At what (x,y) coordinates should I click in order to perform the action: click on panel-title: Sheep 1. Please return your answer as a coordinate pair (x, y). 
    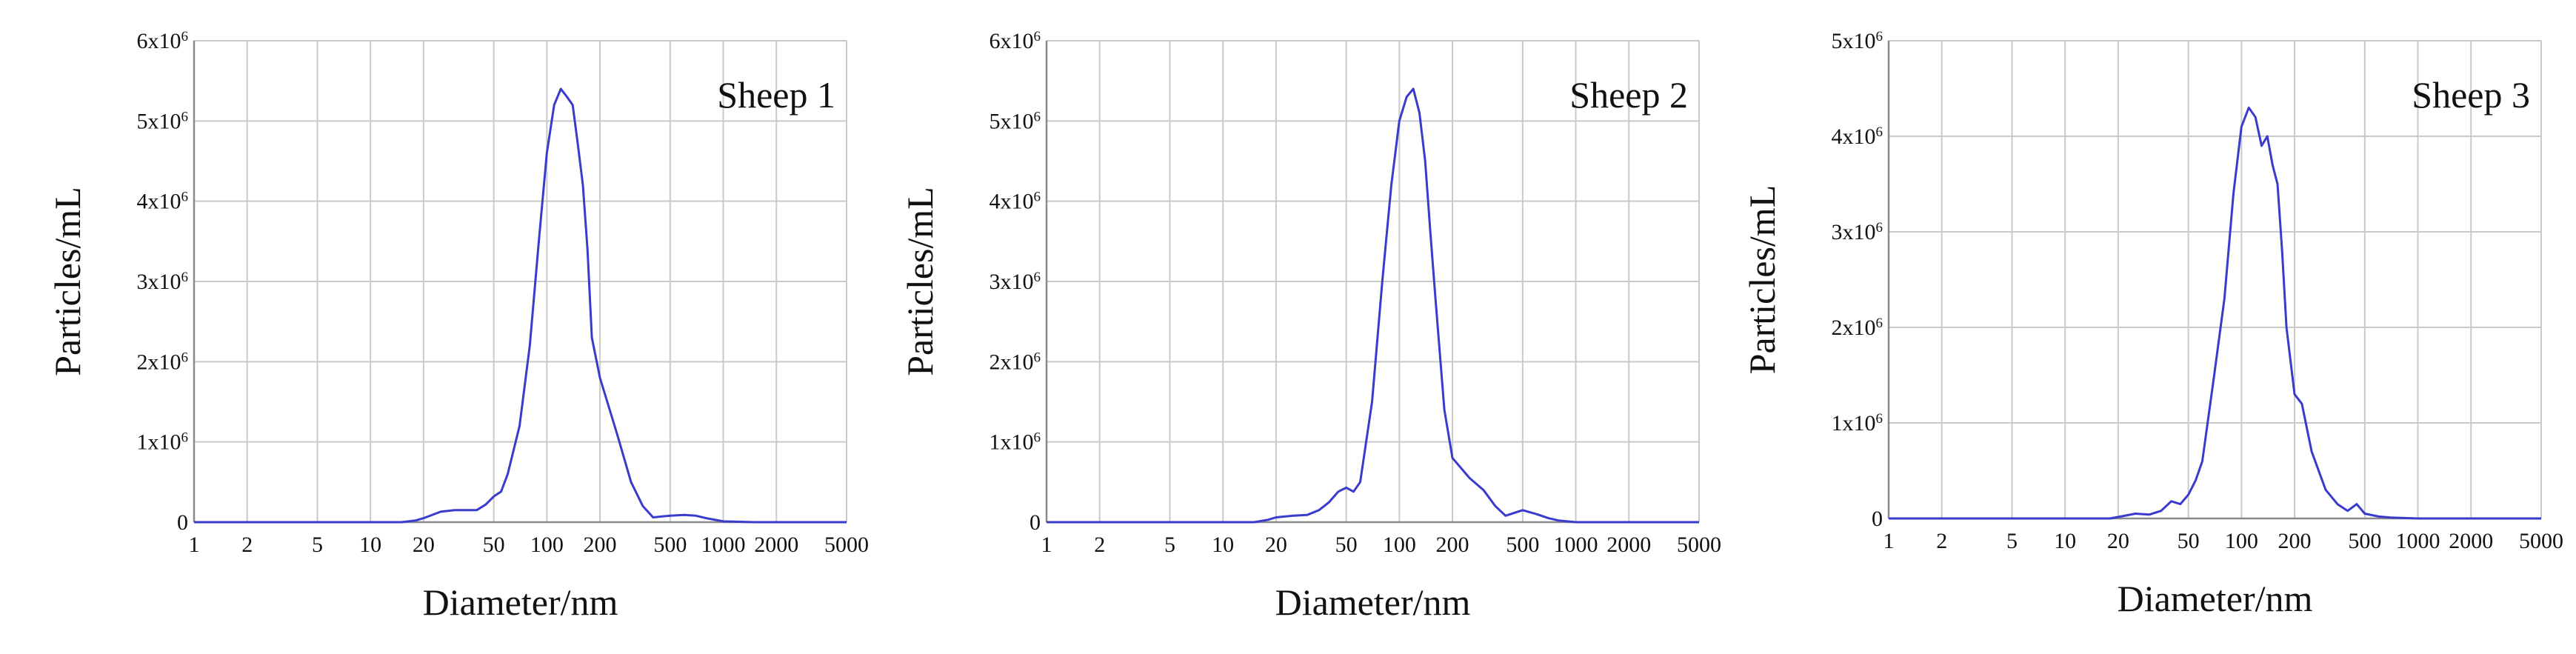
    Looking at the image, I should click on (776, 95).